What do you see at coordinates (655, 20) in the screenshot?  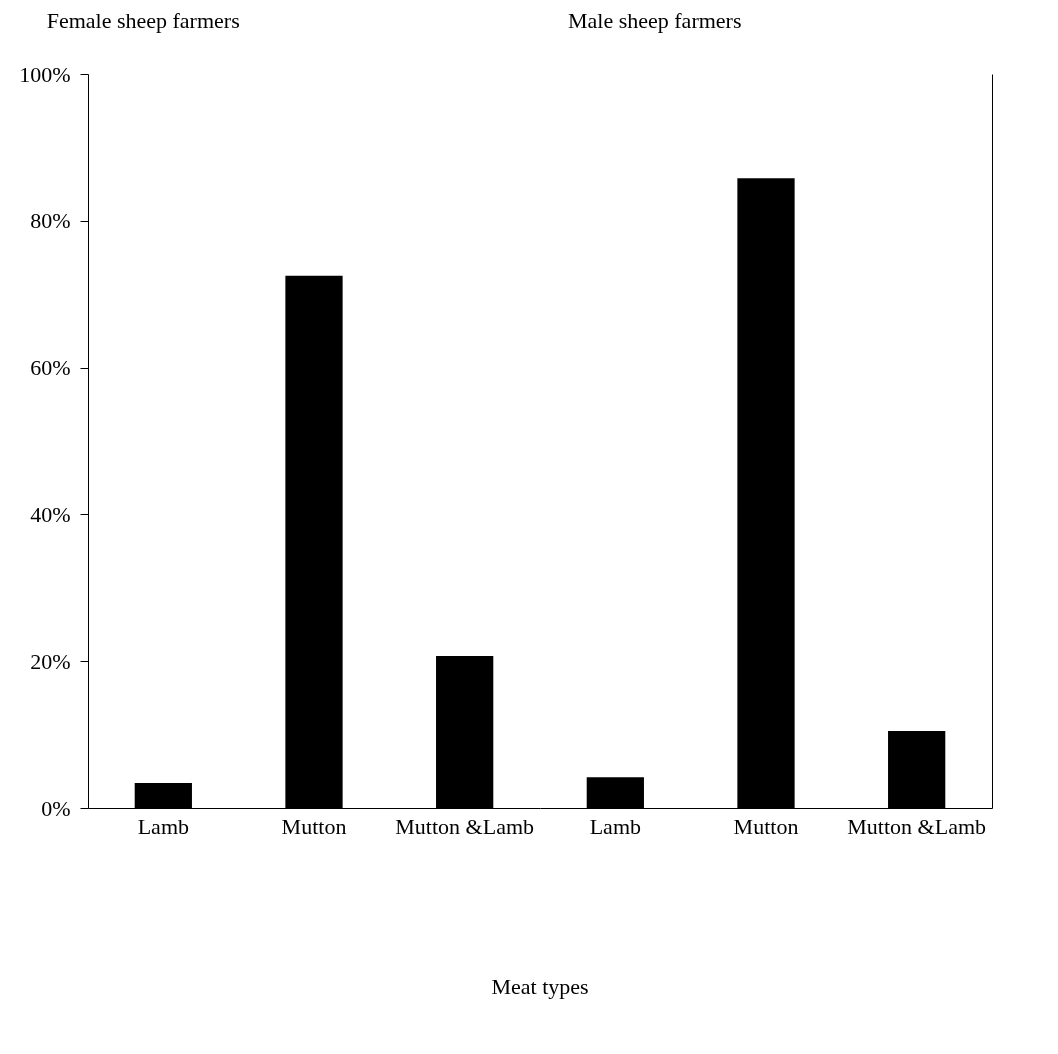 I see `chart-title: Male sheep farmers` at bounding box center [655, 20].